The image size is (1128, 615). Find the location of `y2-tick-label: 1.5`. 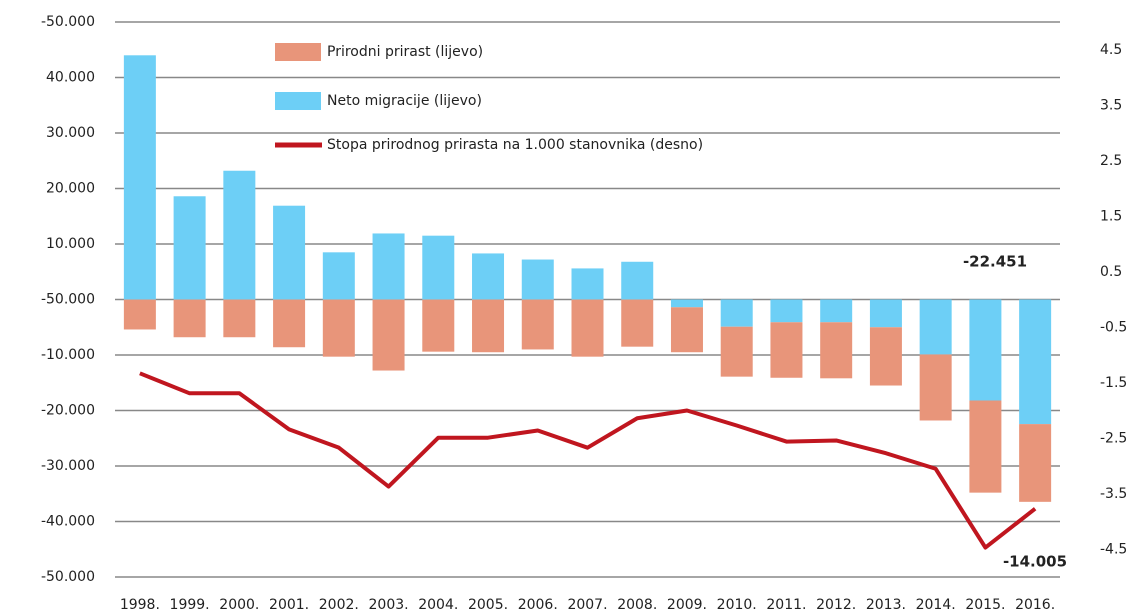

y2-tick-label: 1.5 is located at coordinates (1111, 216).